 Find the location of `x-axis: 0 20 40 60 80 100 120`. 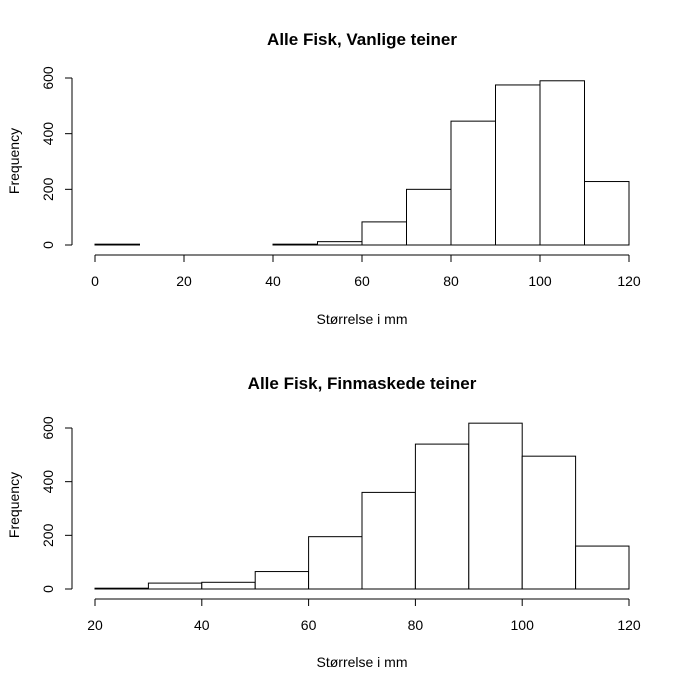

x-axis: 0 20 40 60 80 100 120 is located at coordinates (366, 271).